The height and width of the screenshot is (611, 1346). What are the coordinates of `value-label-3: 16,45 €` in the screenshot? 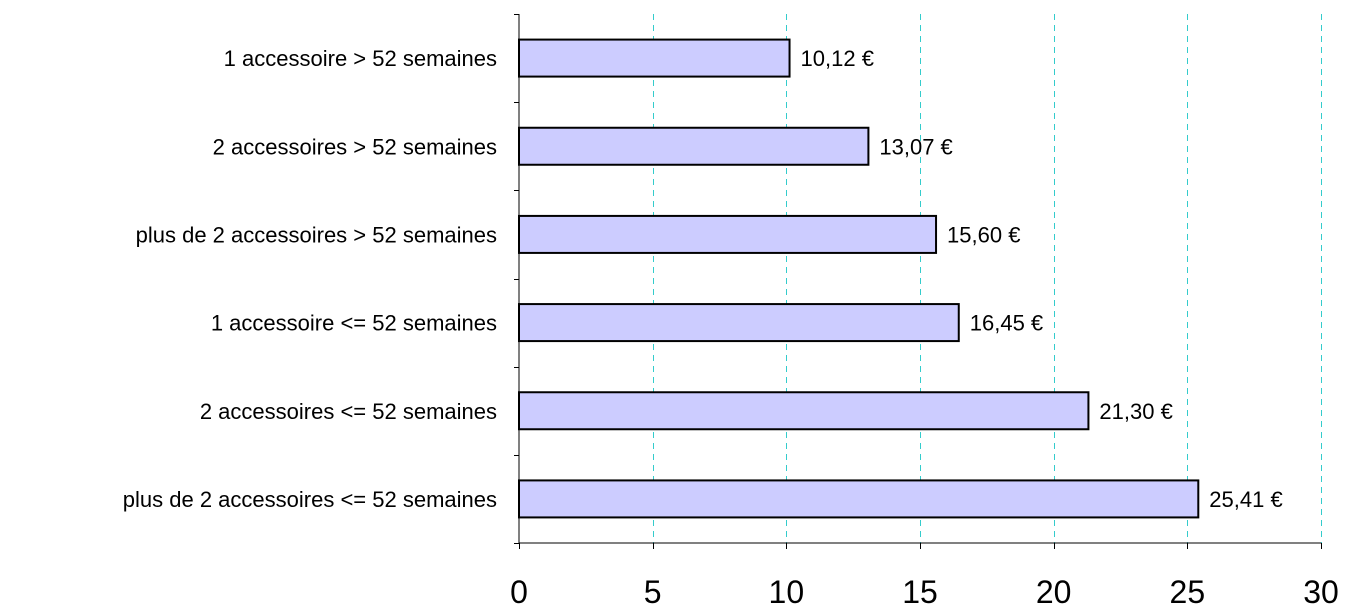 It's located at (1006, 323).